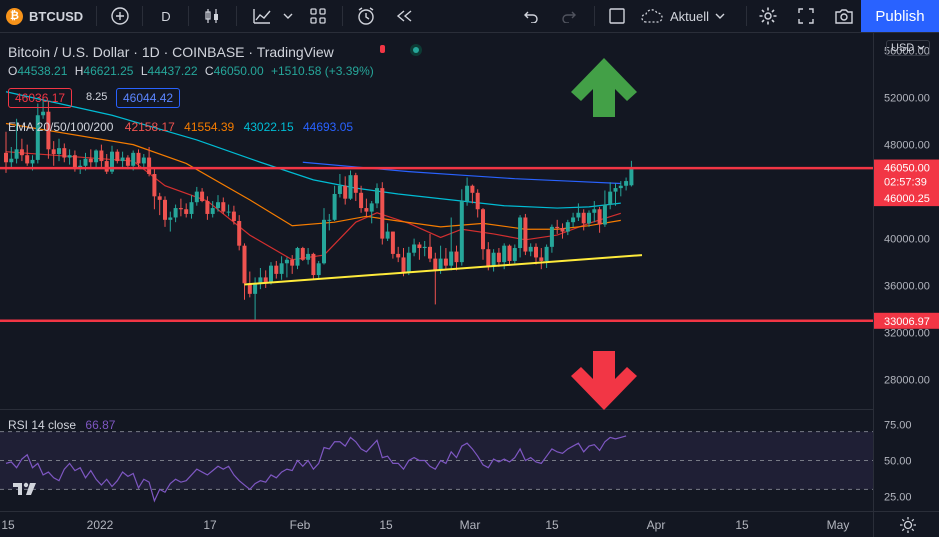 The width and height of the screenshot is (939, 537). I want to click on replay-icon, so click(404, 16).